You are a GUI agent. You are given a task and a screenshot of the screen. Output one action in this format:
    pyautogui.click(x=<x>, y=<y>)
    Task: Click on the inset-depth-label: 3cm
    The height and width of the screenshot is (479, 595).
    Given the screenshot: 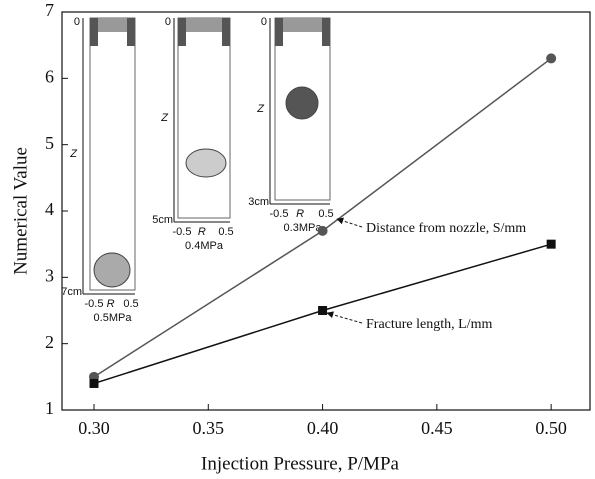 What is the action you would take?
    pyautogui.click(x=258, y=202)
    